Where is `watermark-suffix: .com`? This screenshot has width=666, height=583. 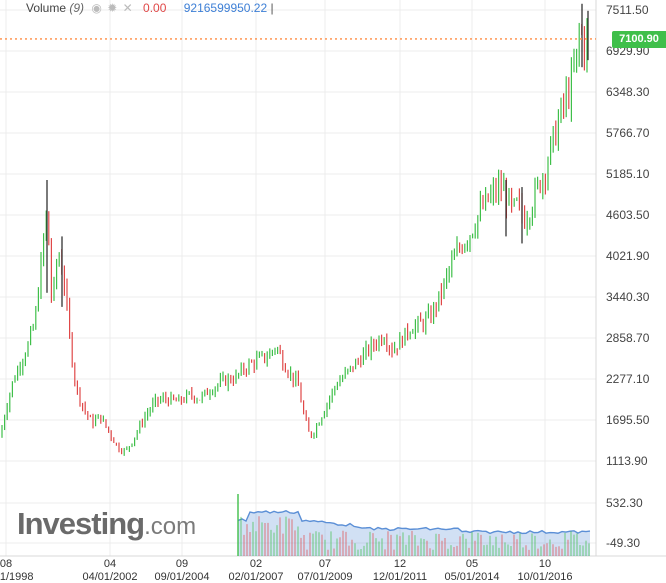 watermark-suffix: .com is located at coordinates (170, 526).